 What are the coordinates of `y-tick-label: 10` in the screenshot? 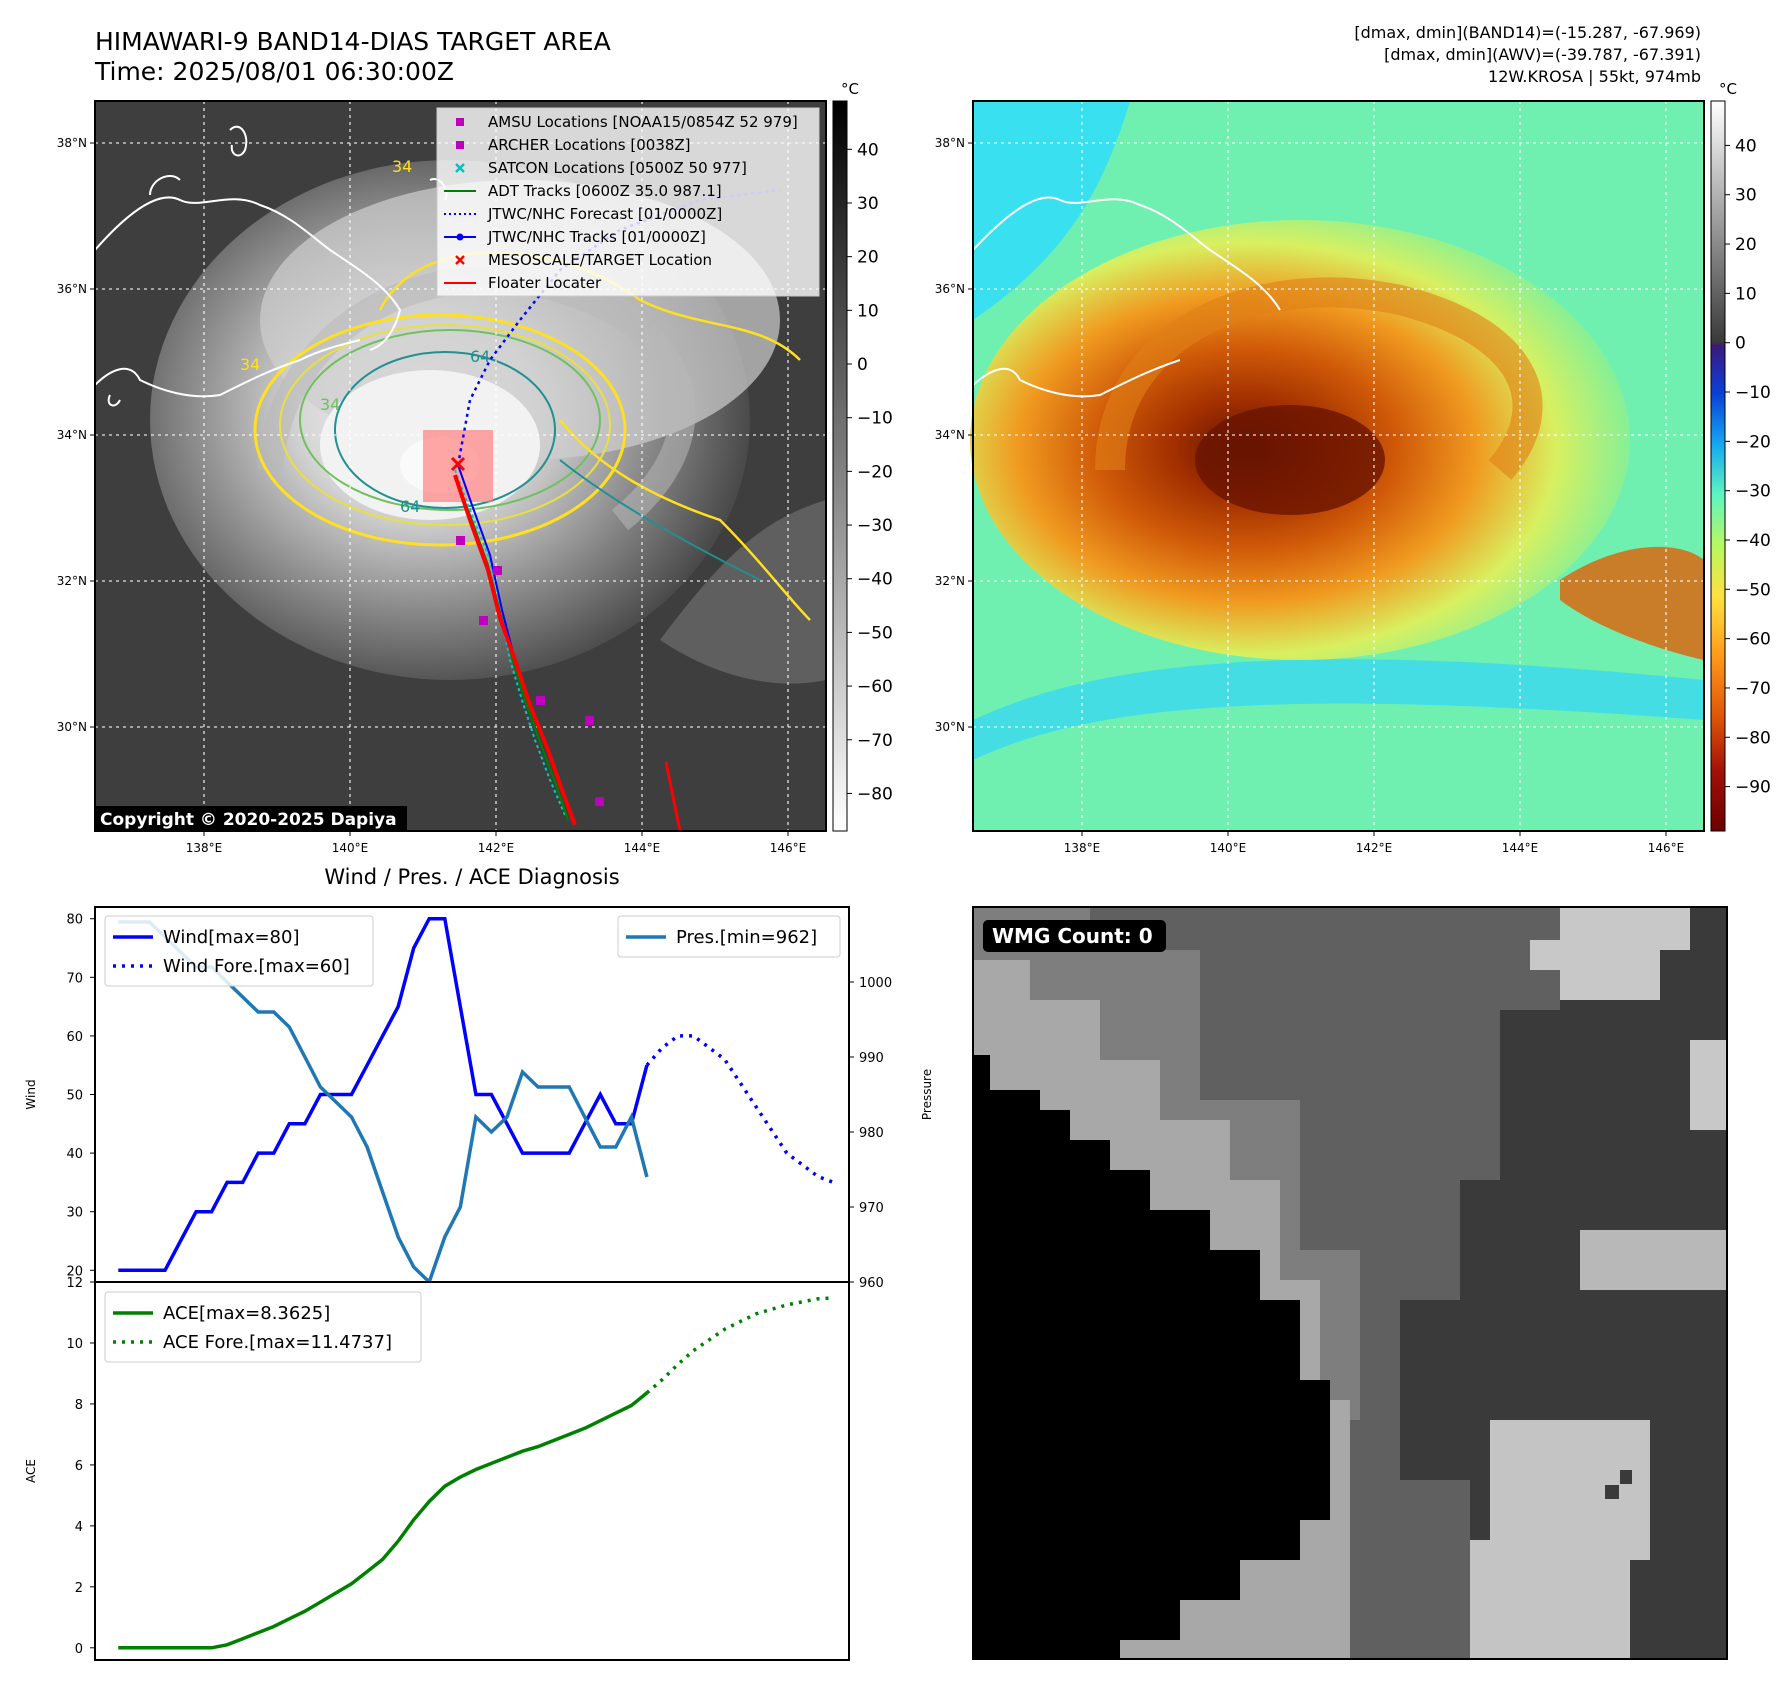 It's located at (74, 1344).